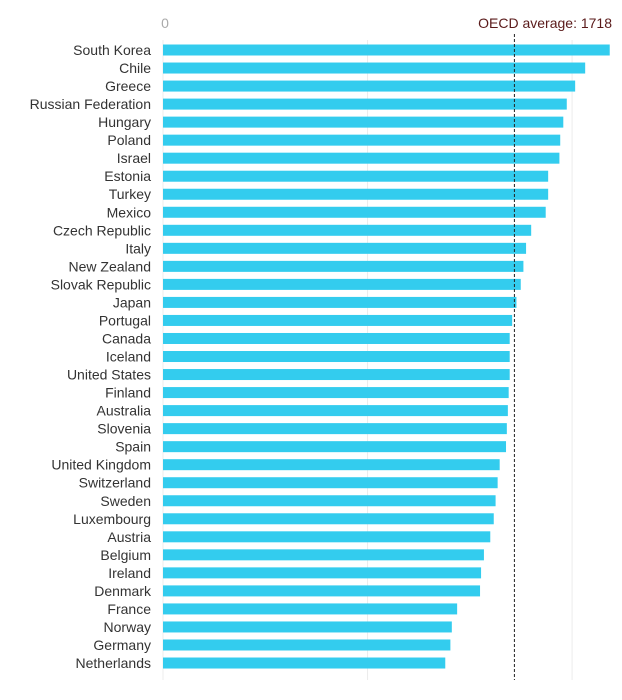  What do you see at coordinates (307, 627) in the screenshot?
I see `bar-norway` at bounding box center [307, 627].